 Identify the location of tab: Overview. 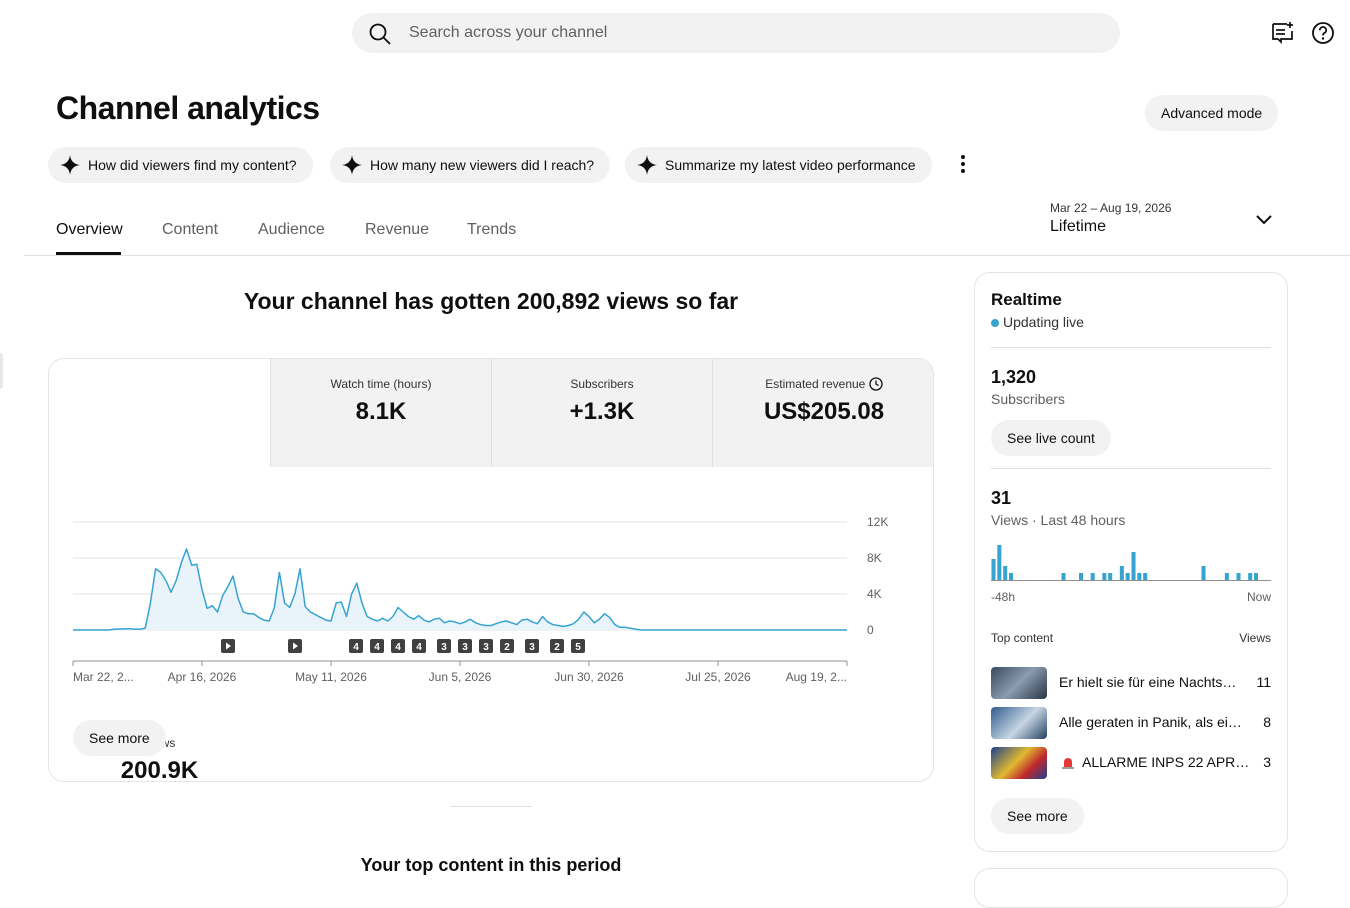
(89, 229).